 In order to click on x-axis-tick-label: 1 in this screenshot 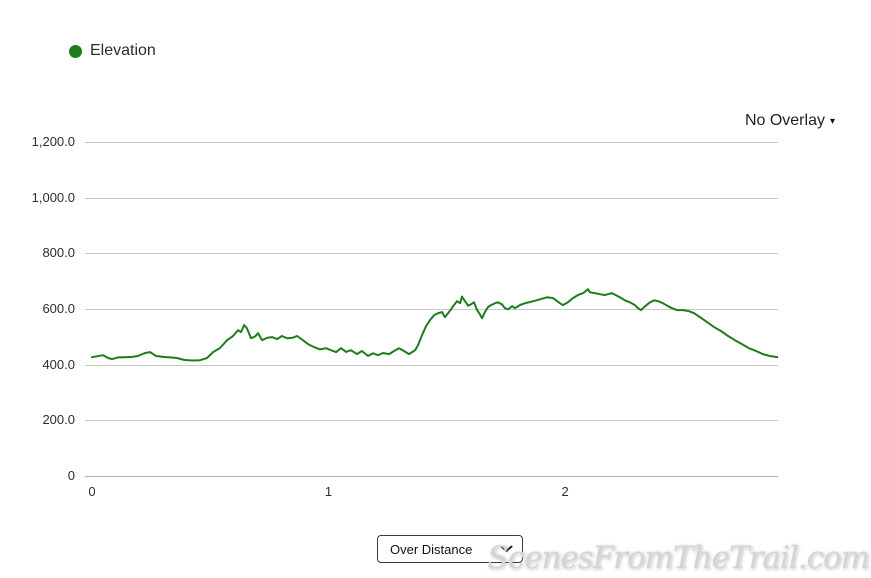, I will do `click(328, 491)`.